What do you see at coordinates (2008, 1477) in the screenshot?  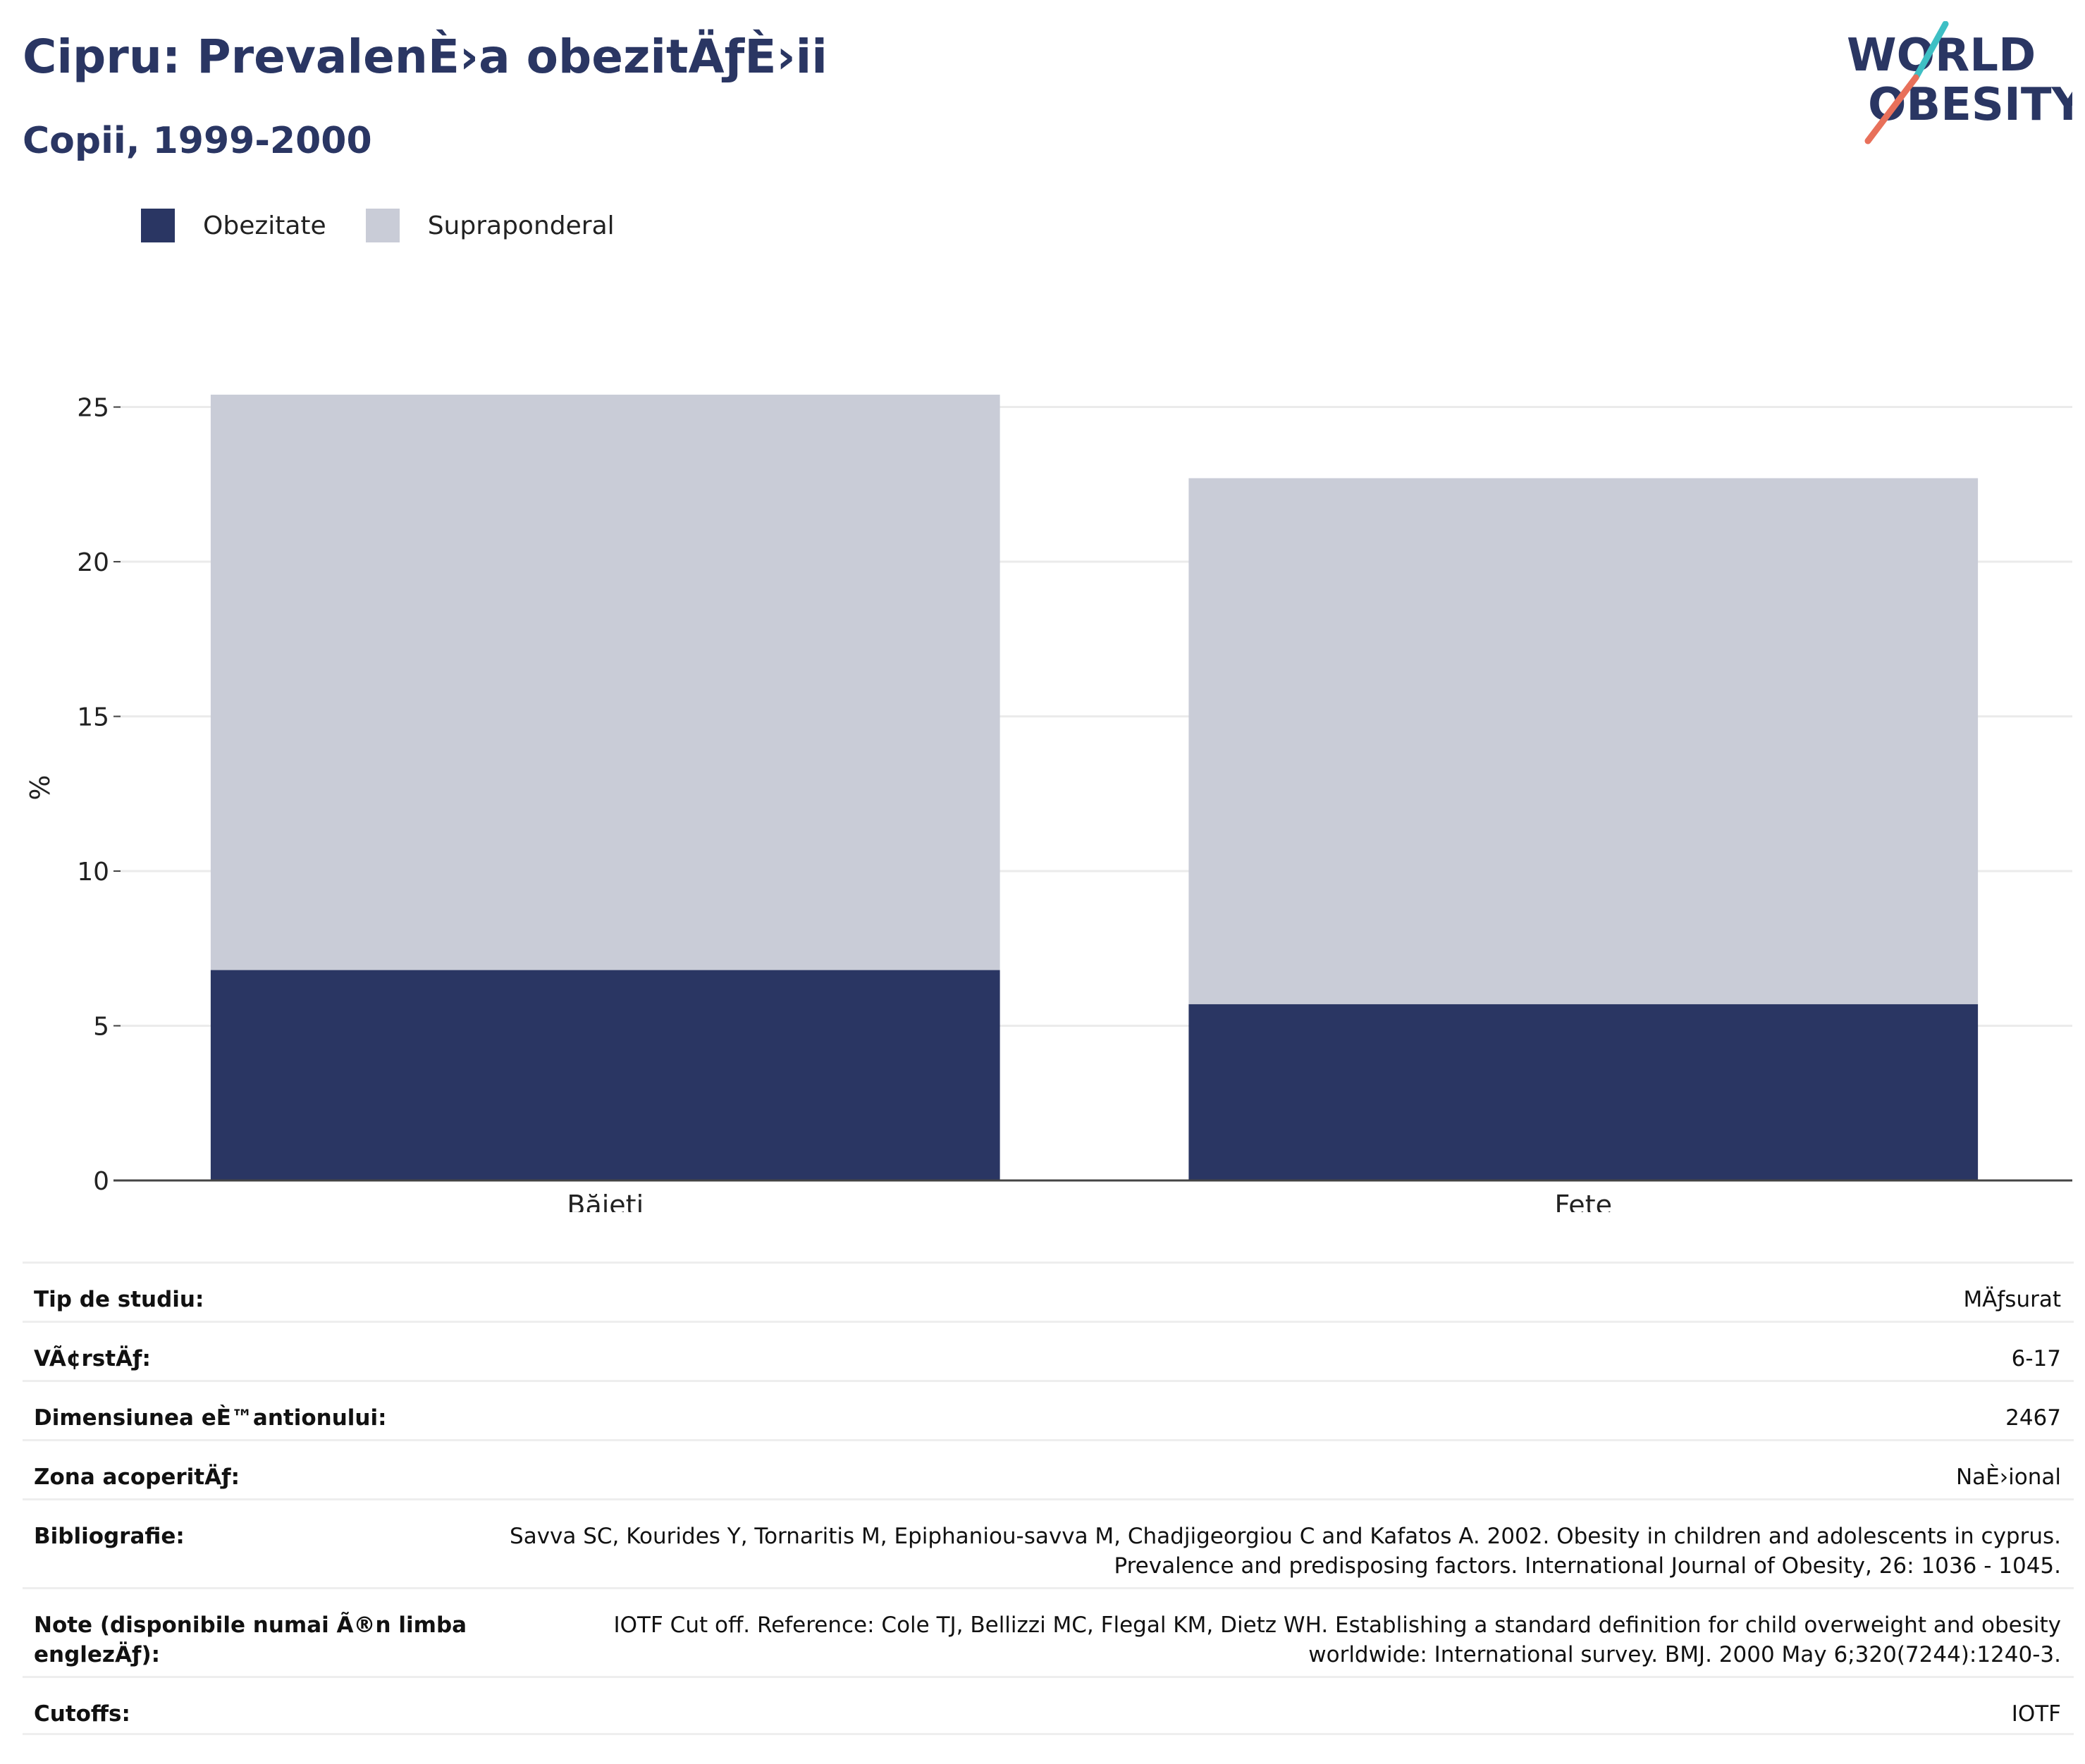 I see `info-value: NaÈ›ional` at bounding box center [2008, 1477].